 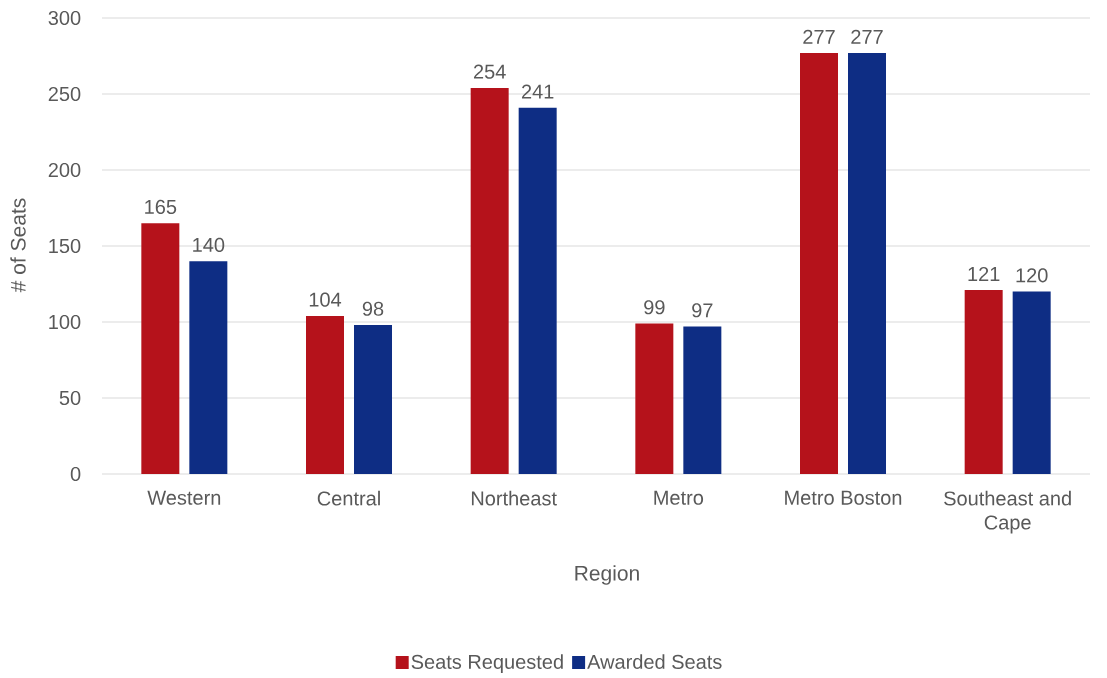 What do you see at coordinates (679, 497) in the screenshot?
I see `x-tick-label: Metro` at bounding box center [679, 497].